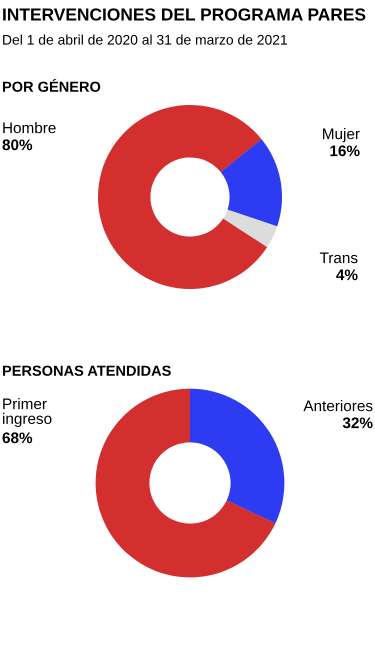 This screenshot has height=655, width=375. I want to click on slice-label: Anteriores, so click(337, 406).